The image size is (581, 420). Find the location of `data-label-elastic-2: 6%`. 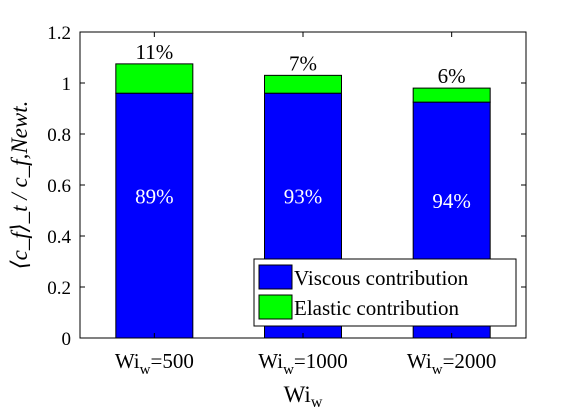

data-label-elastic-2: 6% is located at coordinates (452, 76).